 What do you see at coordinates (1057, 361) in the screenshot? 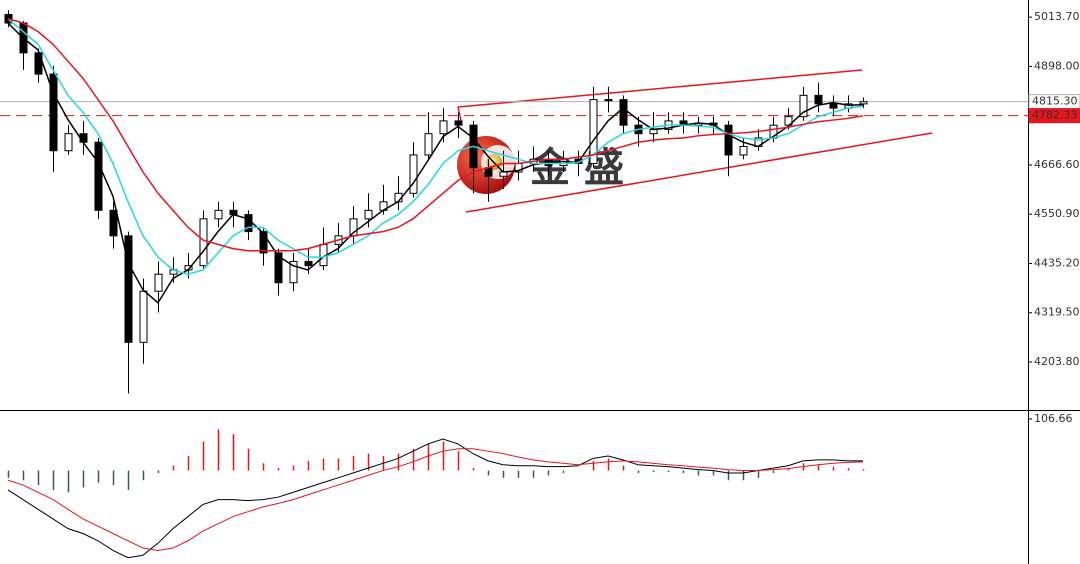
I see `y-tick-label: 4203.80` at bounding box center [1057, 361].